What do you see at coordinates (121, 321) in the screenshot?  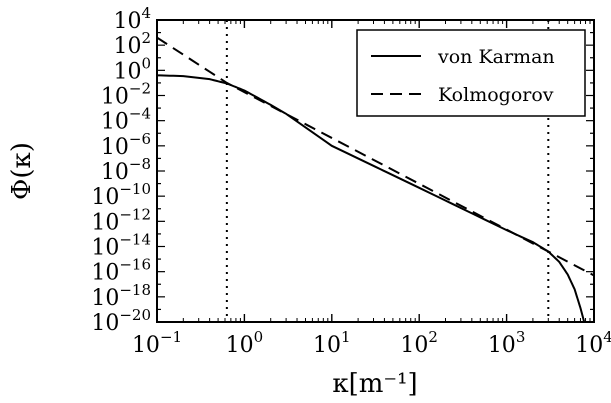 I see `y-tick-label: 10⁻²⁰` at bounding box center [121, 321].